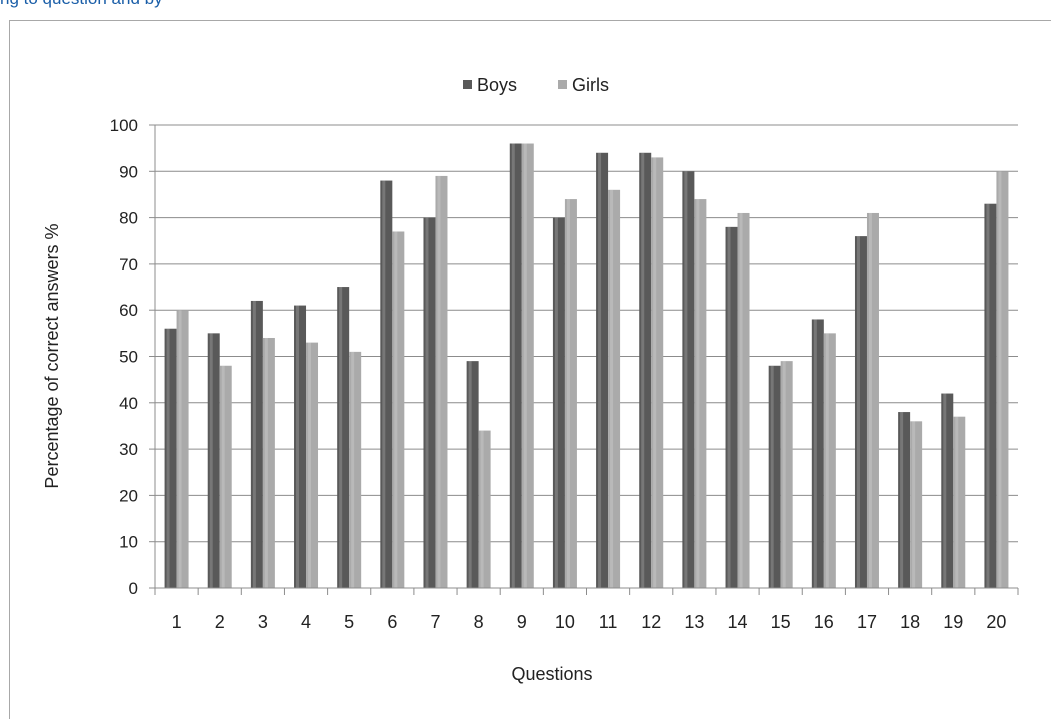 Image resolution: width=1051 pixels, height=719 pixels. I want to click on y-tick-label: 10, so click(128, 542).